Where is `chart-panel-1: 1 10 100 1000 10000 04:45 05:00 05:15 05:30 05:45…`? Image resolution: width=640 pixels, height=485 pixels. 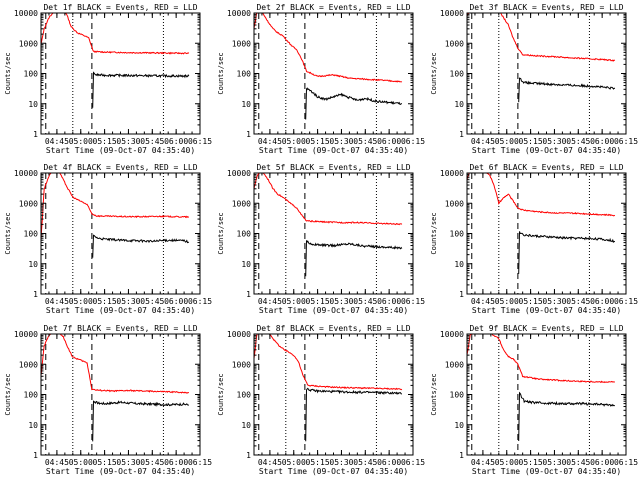
chart-panel-1: 1 10 100 1000 10000 04:45 05:00 05:15 05:30 05:45… is located at coordinates (108, 79).